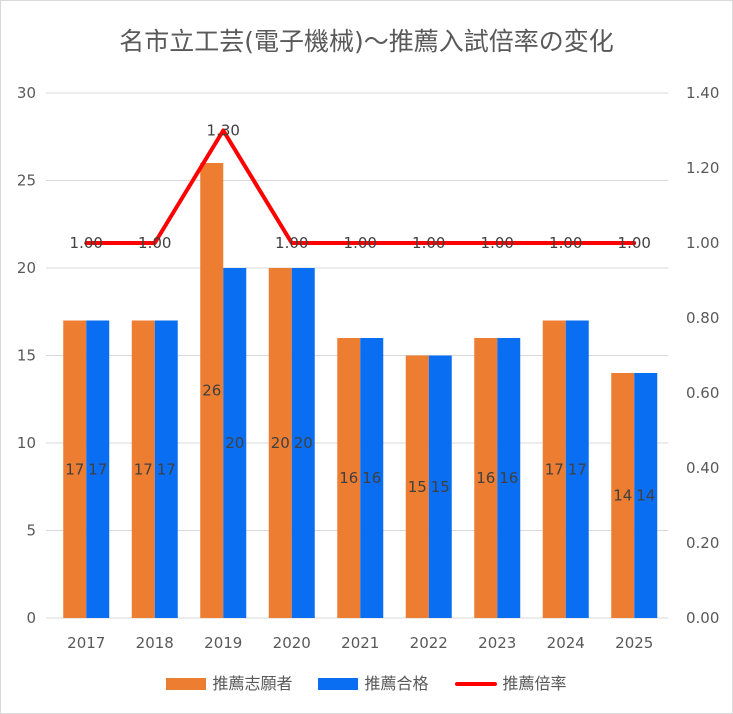 This screenshot has width=733, height=714. I want to click on bar-accepted-2020, so click(303, 443).